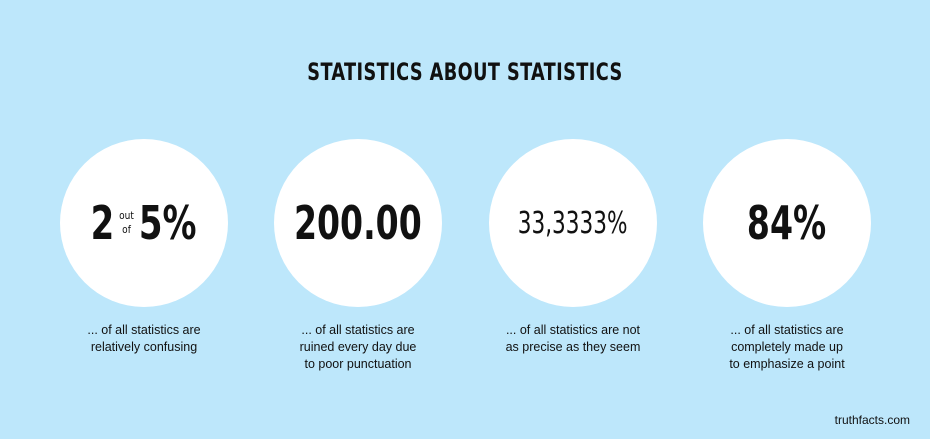 This screenshot has width=930, height=439. I want to click on stat-value-1-of: of, so click(127, 229).